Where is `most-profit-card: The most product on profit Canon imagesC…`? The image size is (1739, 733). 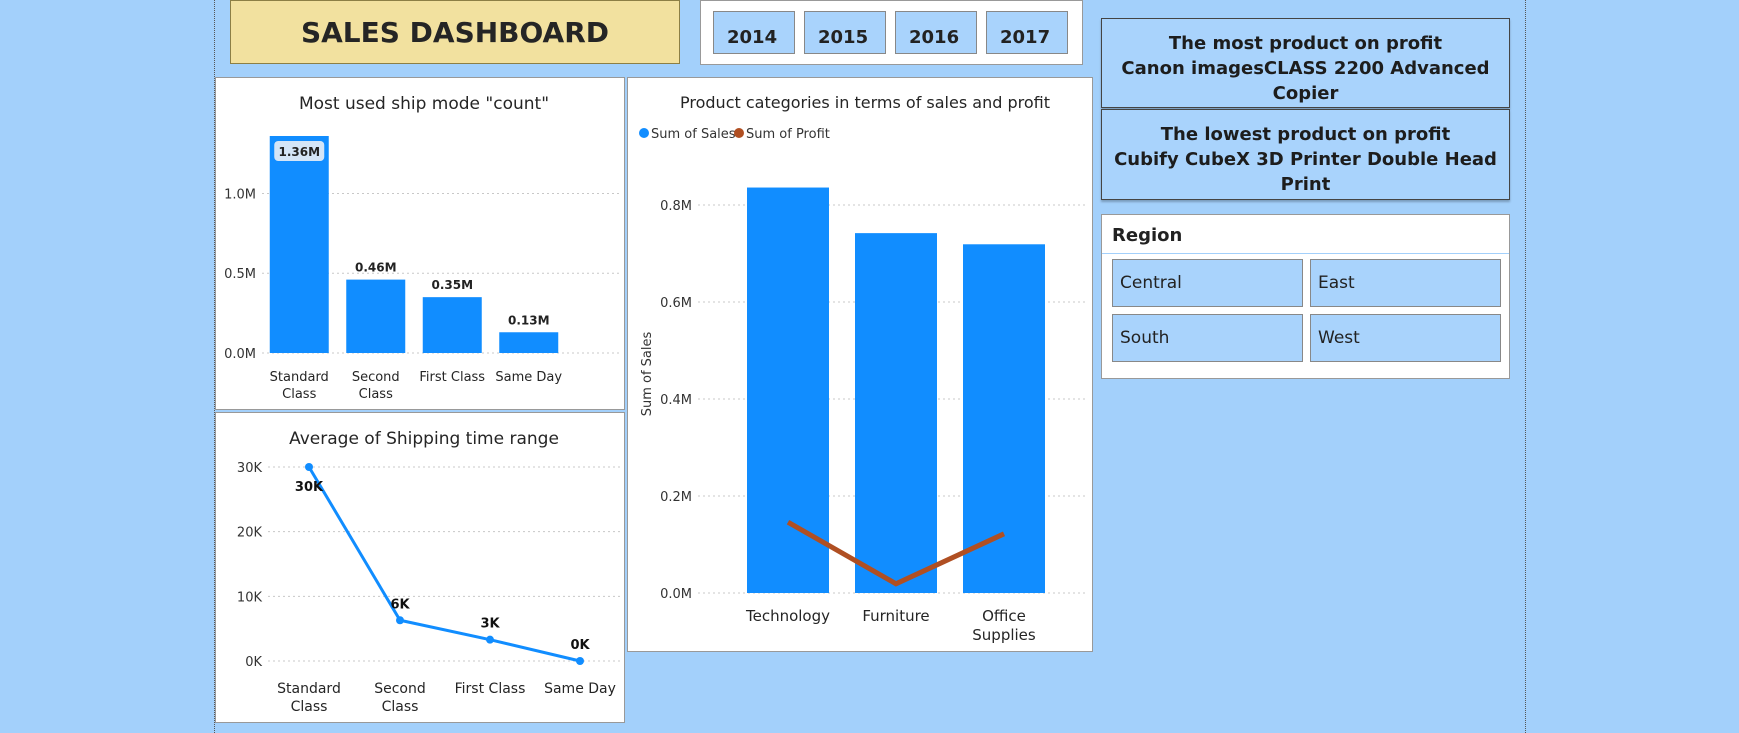 most-profit-card: The most product on profit Canon imagesC… is located at coordinates (1305, 63).